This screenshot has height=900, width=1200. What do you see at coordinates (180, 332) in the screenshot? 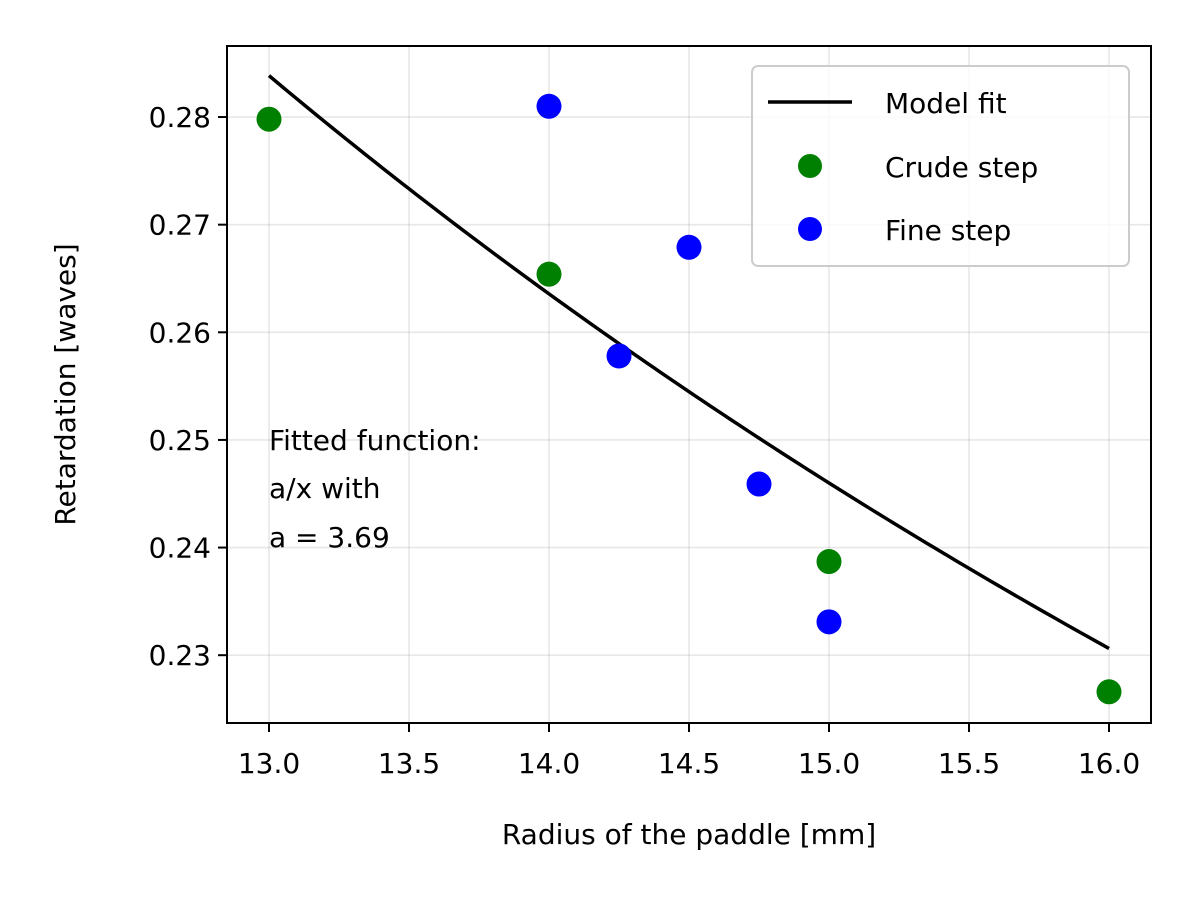
I see `y-tick-label: 0.26` at bounding box center [180, 332].